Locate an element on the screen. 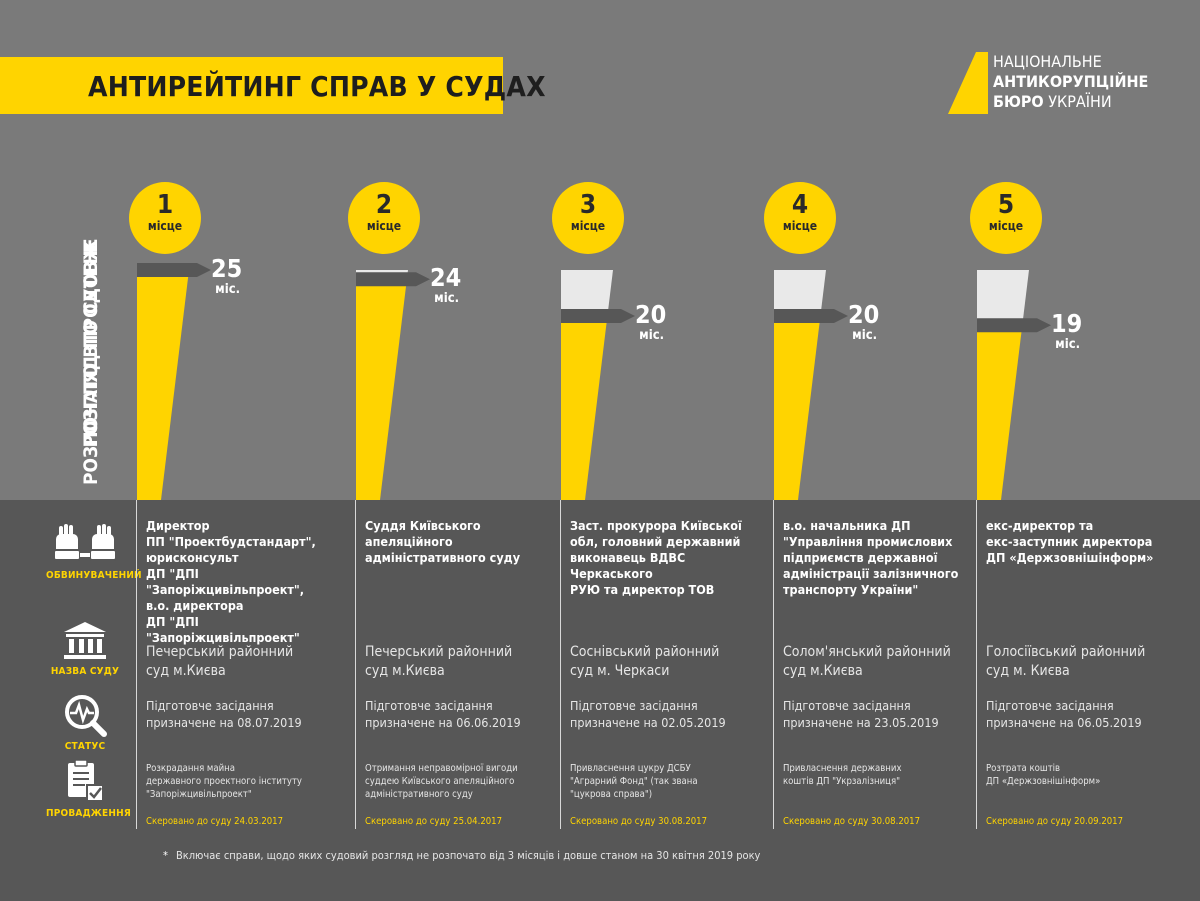 This screenshot has height=901, width=1200. legend-status: СТАТУС is located at coordinates (85, 722).